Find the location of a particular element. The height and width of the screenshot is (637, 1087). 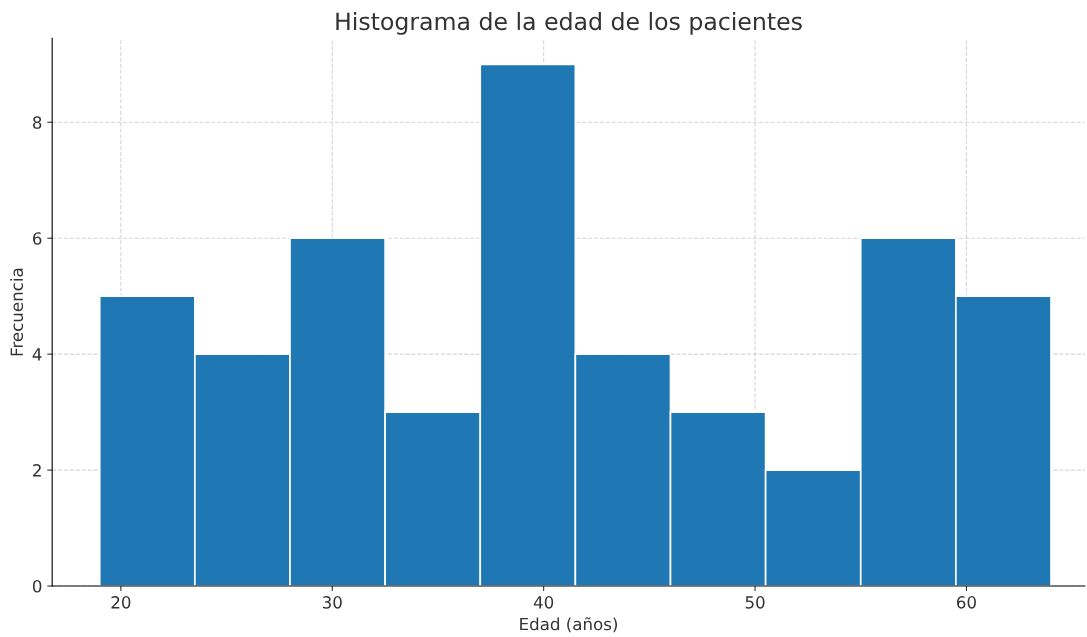

x-tick-label: 20 is located at coordinates (121, 602).